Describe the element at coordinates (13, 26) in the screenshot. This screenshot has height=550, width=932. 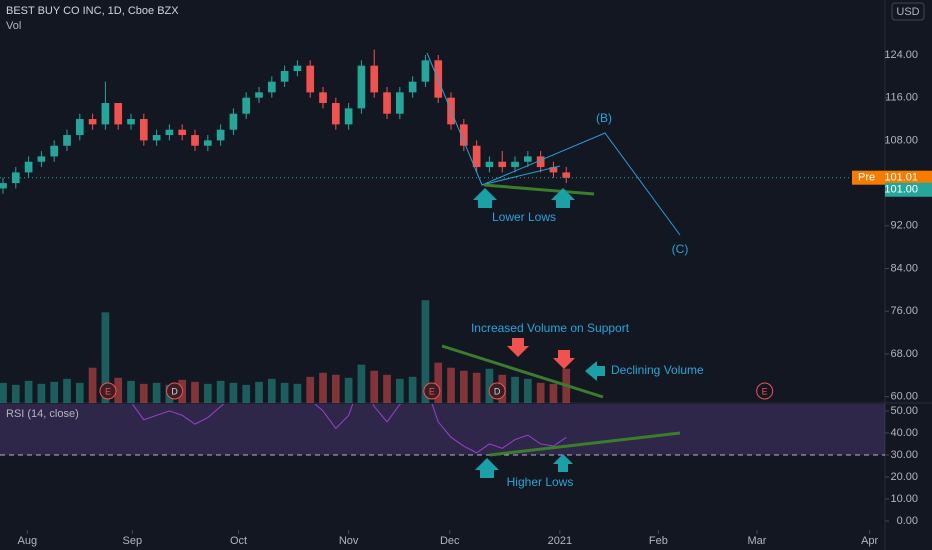
I see `volume-label: Vol` at that location.